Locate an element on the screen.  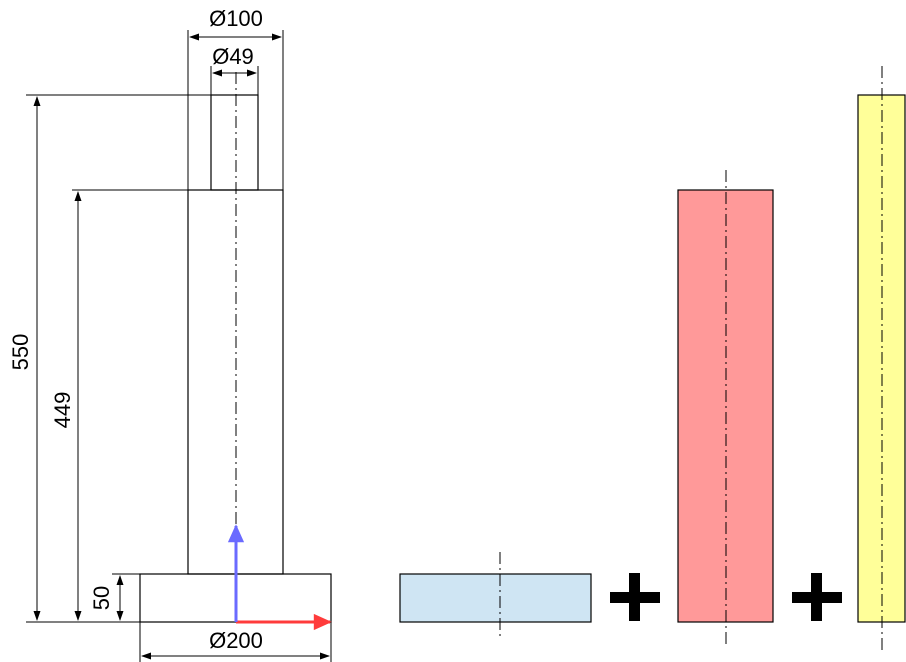
coordinate-axes is located at coordinates (279, 577).